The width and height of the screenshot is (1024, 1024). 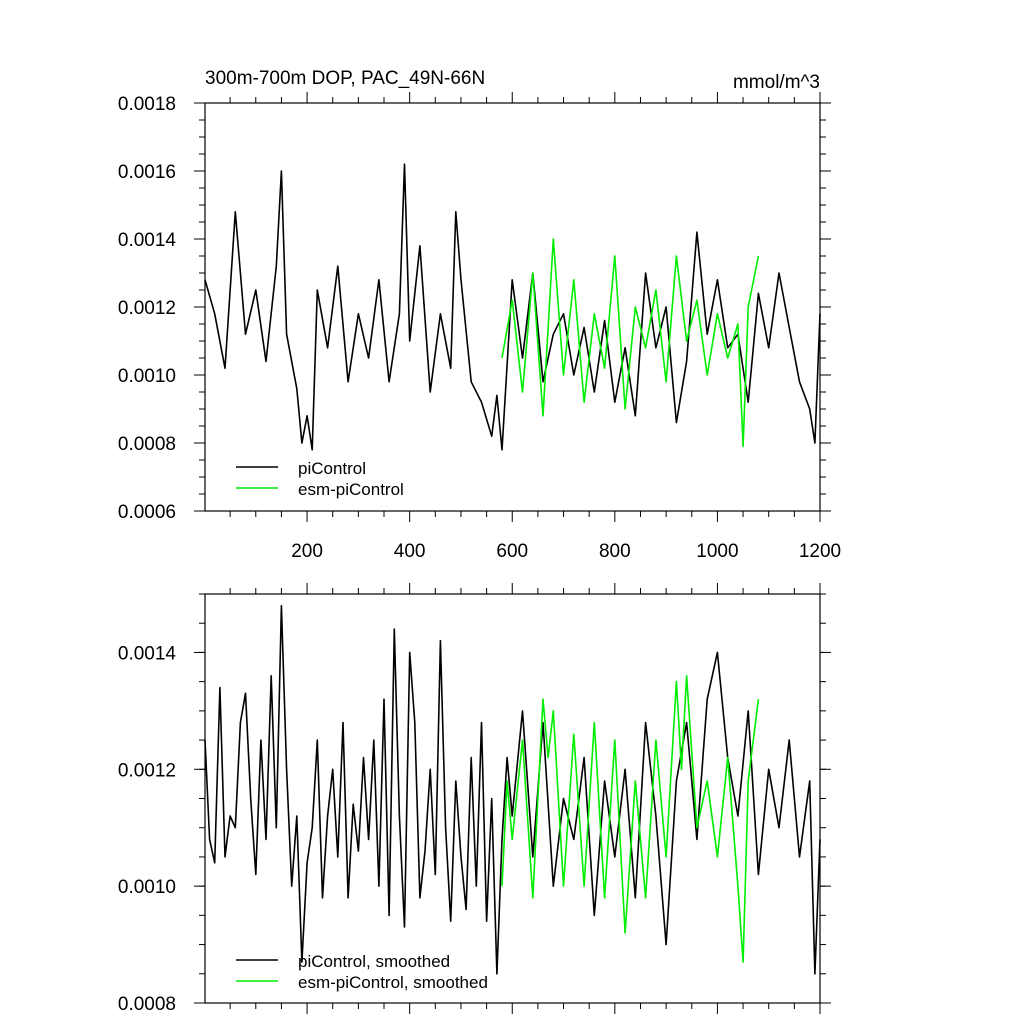 I want to click on y-tick-label: 0.0016, so click(x=147, y=172).